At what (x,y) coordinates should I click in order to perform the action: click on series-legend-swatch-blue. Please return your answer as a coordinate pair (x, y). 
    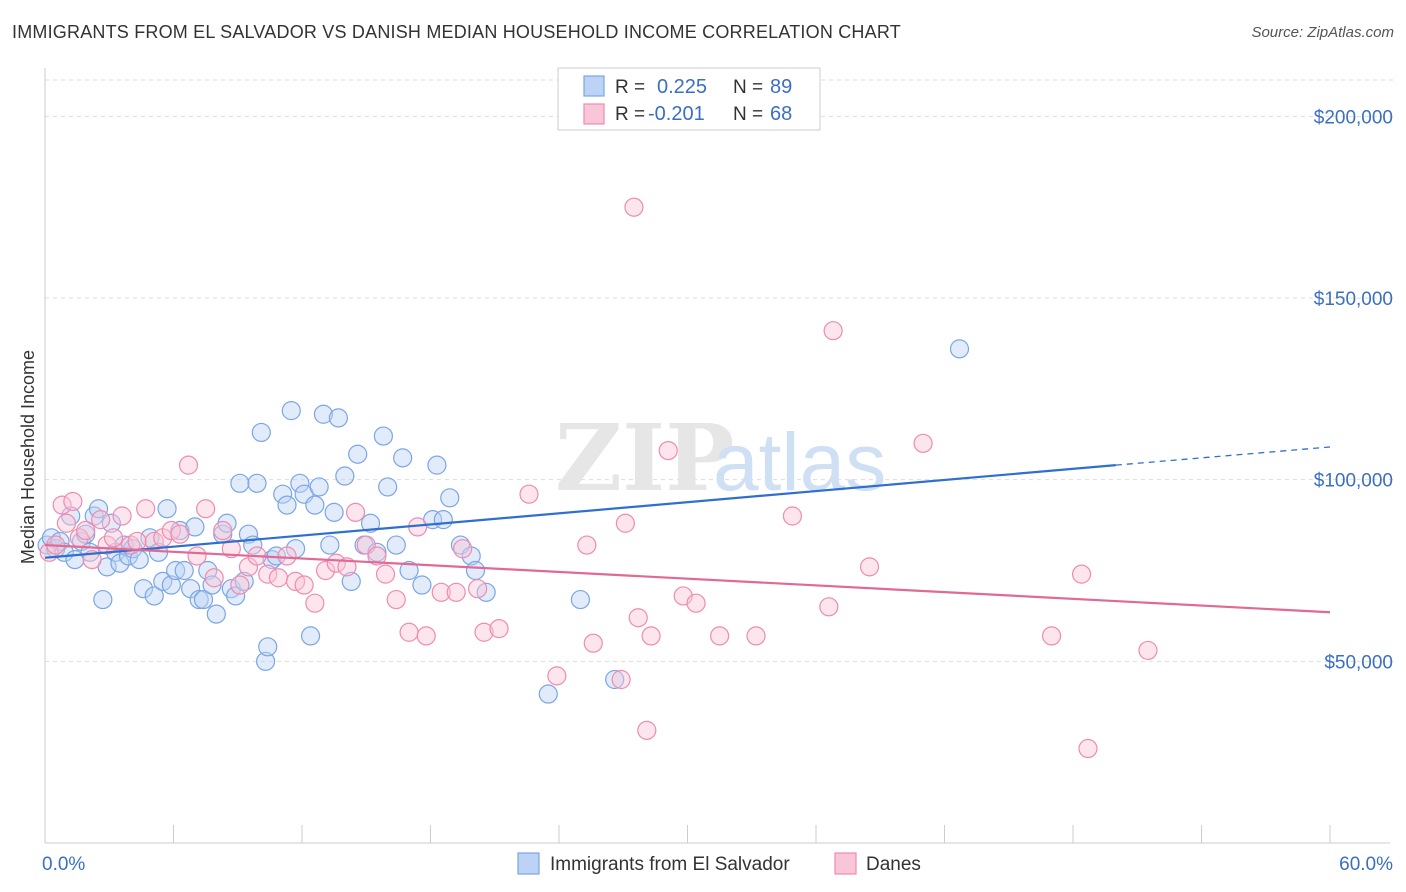
    Looking at the image, I should click on (528, 863).